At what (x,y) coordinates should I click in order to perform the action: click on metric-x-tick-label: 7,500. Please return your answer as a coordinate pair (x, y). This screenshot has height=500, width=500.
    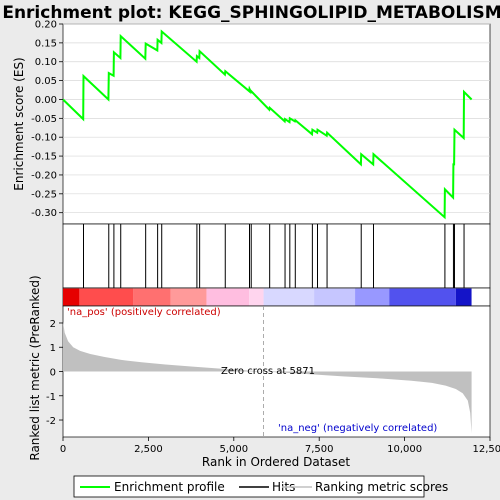
    Looking at the image, I should click on (319, 449).